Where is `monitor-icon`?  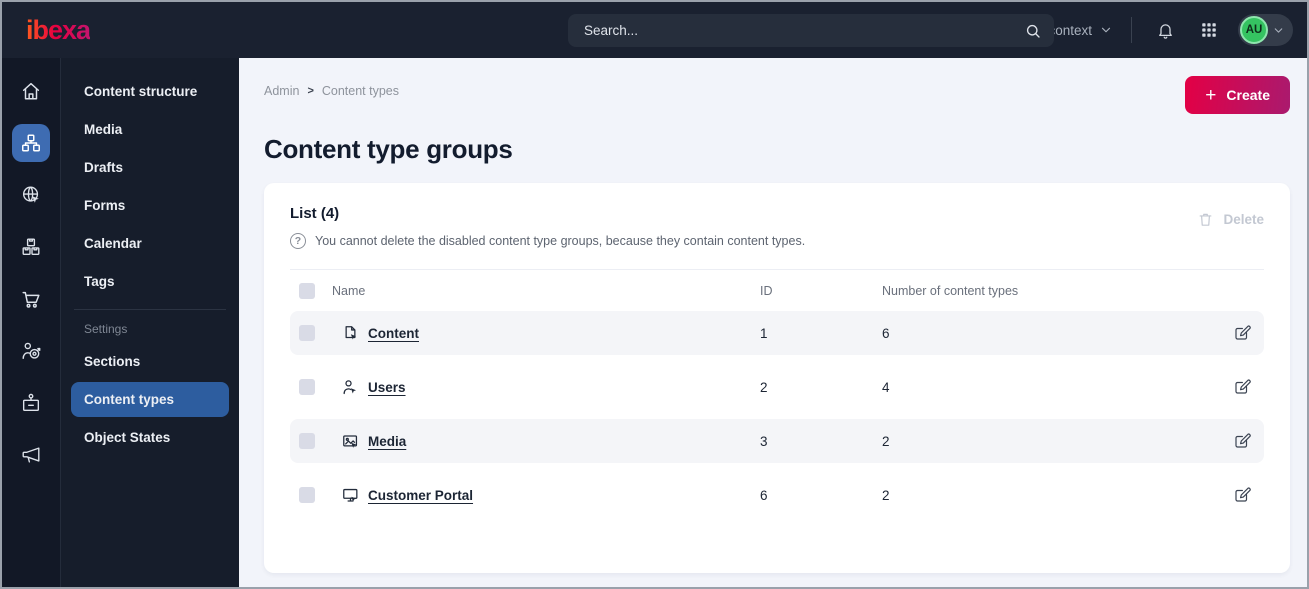 monitor-icon is located at coordinates (350, 495).